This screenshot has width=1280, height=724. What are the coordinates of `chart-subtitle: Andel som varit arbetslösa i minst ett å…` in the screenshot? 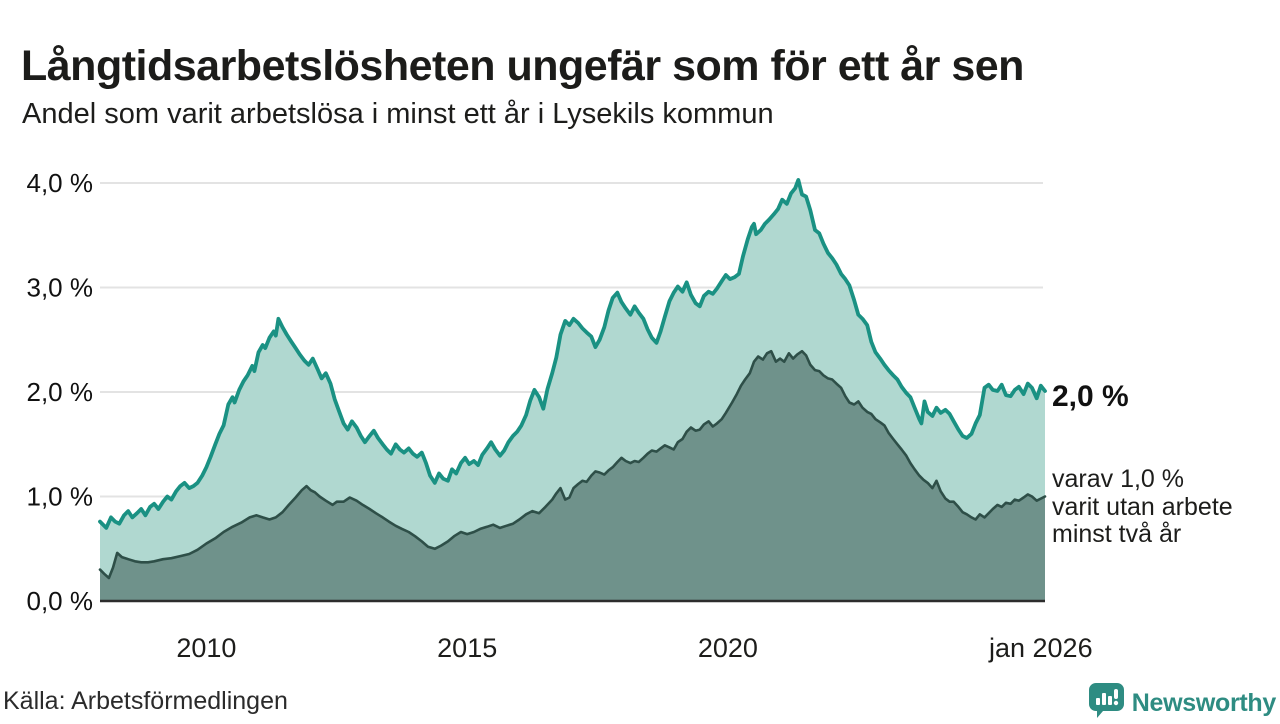 It's located at (398, 114).